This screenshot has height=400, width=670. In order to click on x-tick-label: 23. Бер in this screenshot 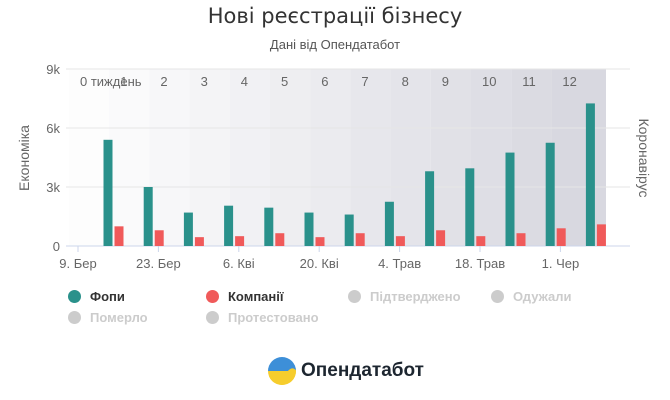, I will do `click(158, 263)`.